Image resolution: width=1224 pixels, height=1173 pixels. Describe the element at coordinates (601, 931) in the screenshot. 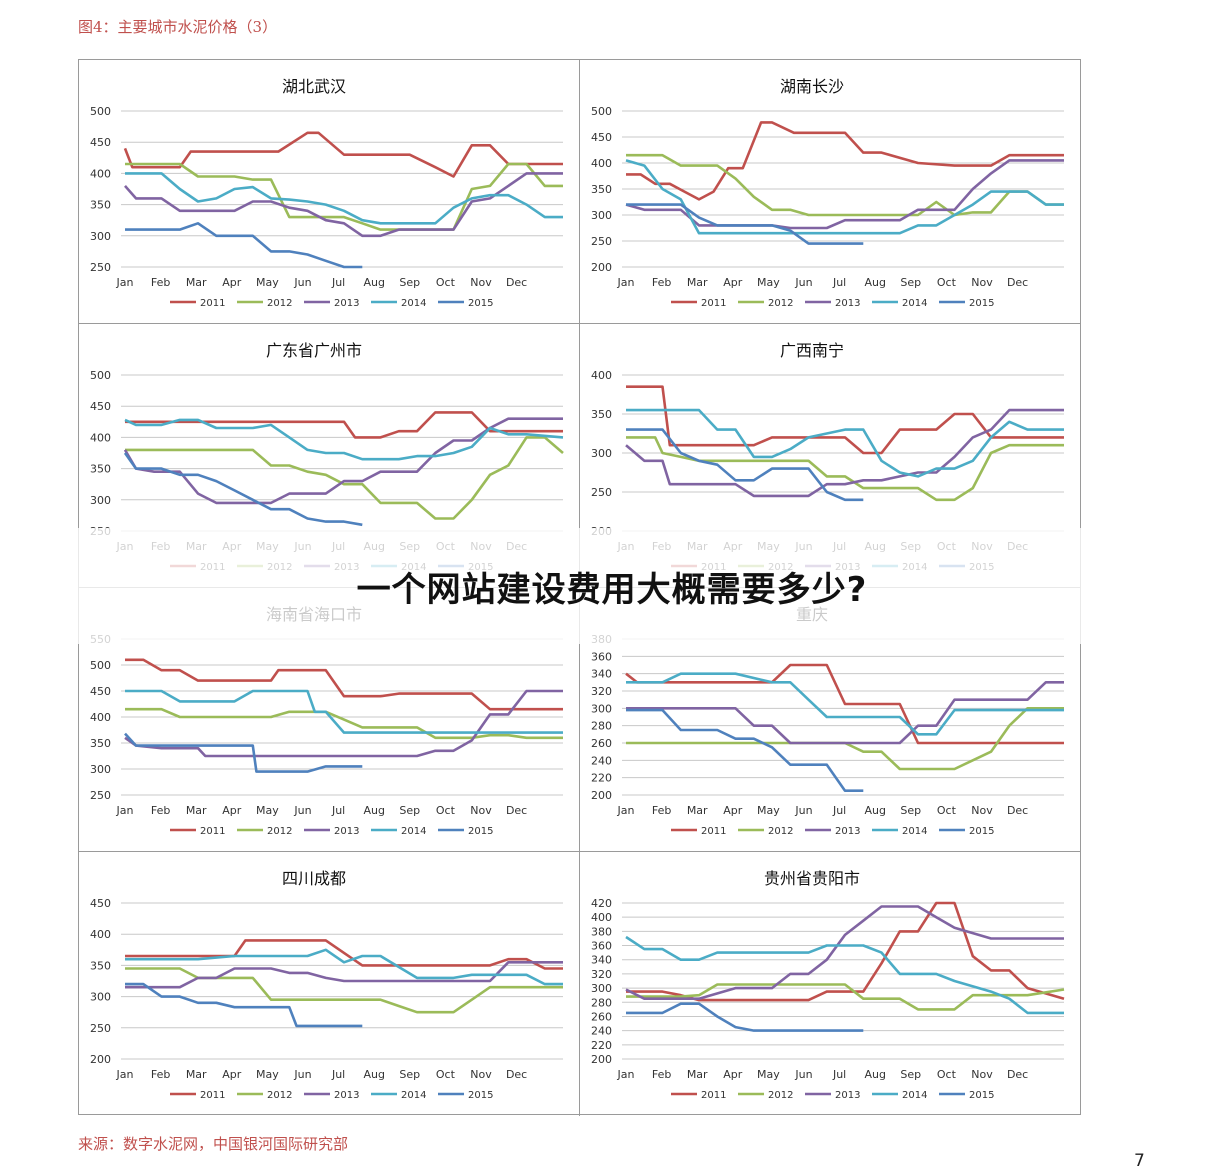

I see `y-tick-label: 380` at that location.